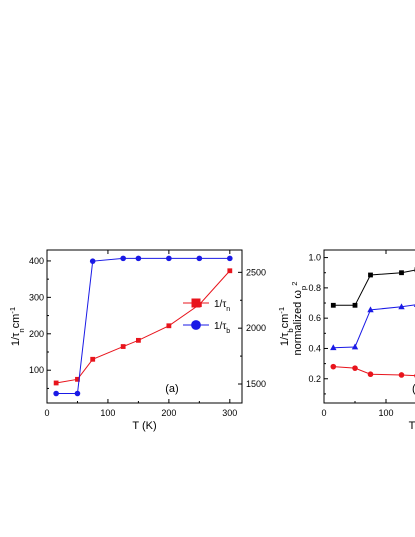 The image size is (415, 537). What do you see at coordinates (36, 297) in the screenshot?
I see `y-tick-label: 300` at bounding box center [36, 297].